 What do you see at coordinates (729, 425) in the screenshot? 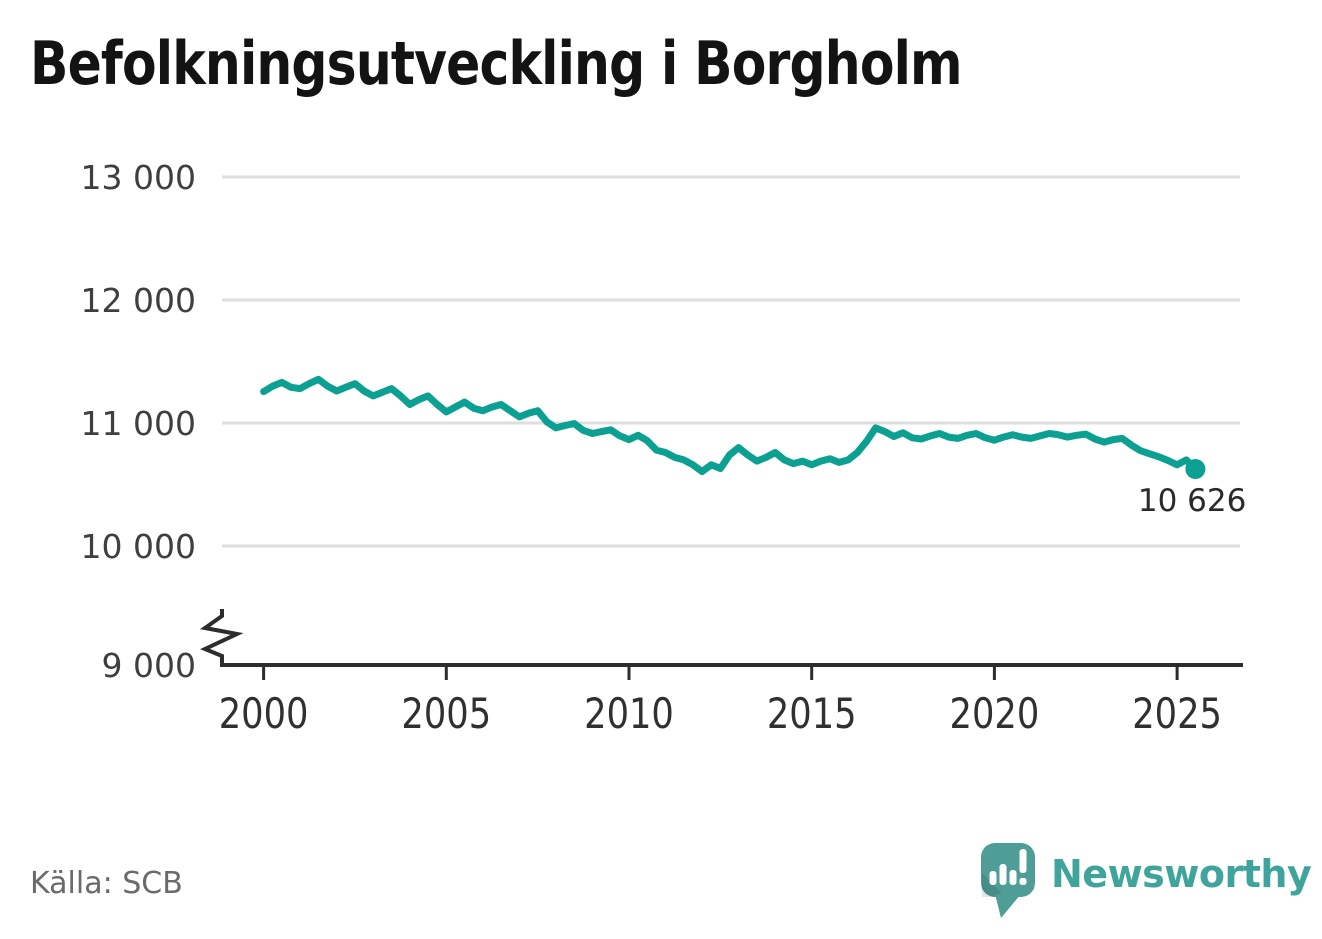
I see `population-series-line` at bounding box center [729, 425].